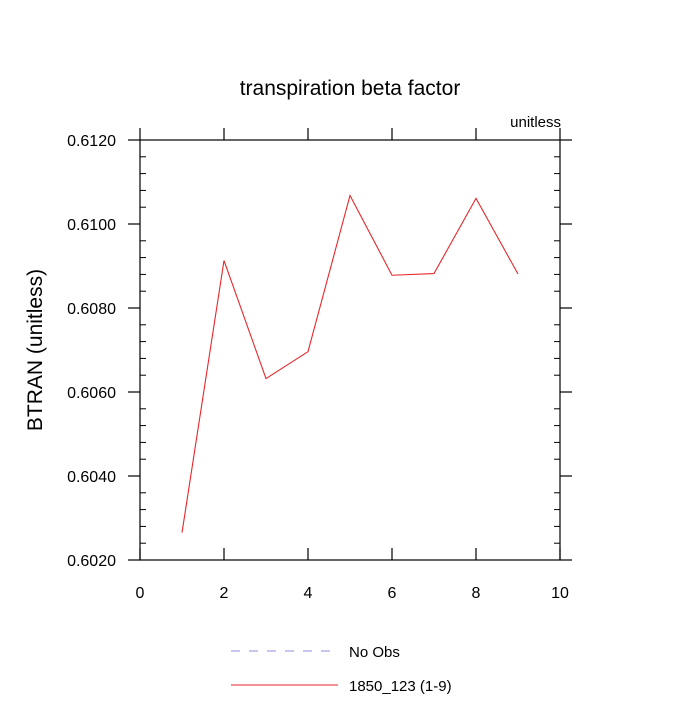 This screenshot has height=705, width=700. What do you see at coordinates (560, 593) in the screenshot?
I see `x-tick-label: 10` at bounding box center [560, 593].